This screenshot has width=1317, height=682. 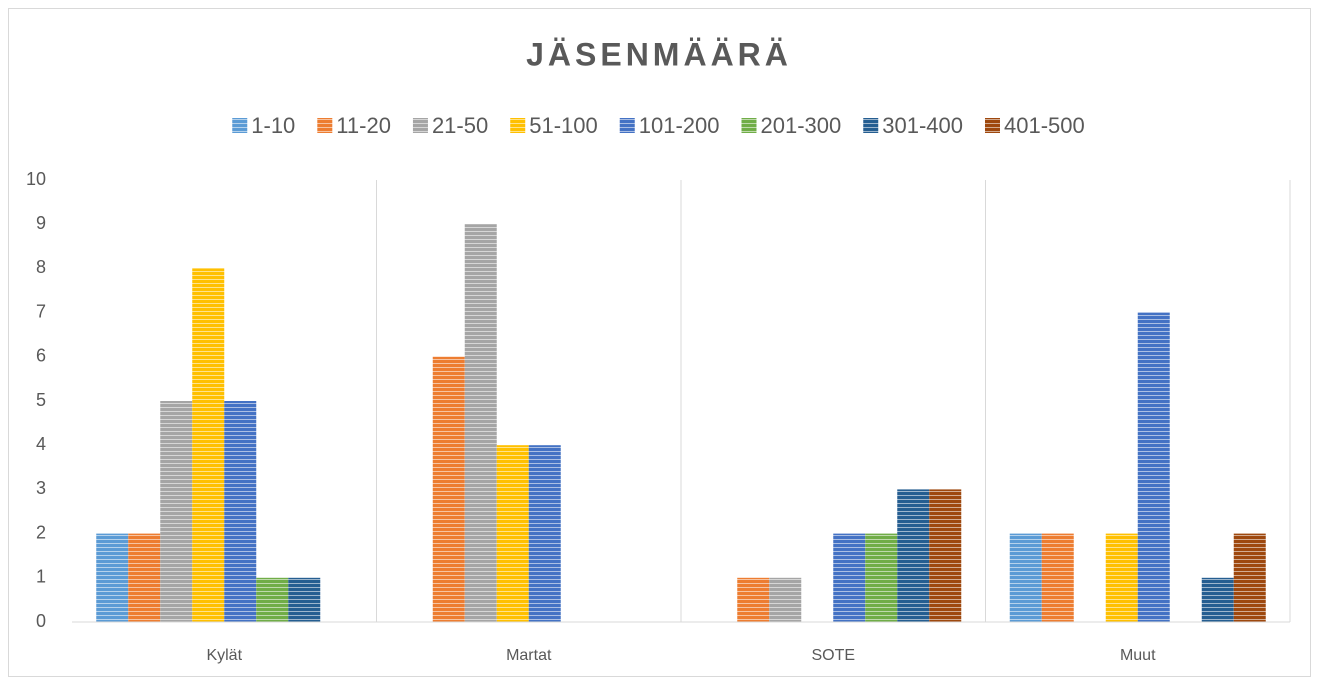 I want to click on x-tick-label: SOTE, so click(x=833, y=655).